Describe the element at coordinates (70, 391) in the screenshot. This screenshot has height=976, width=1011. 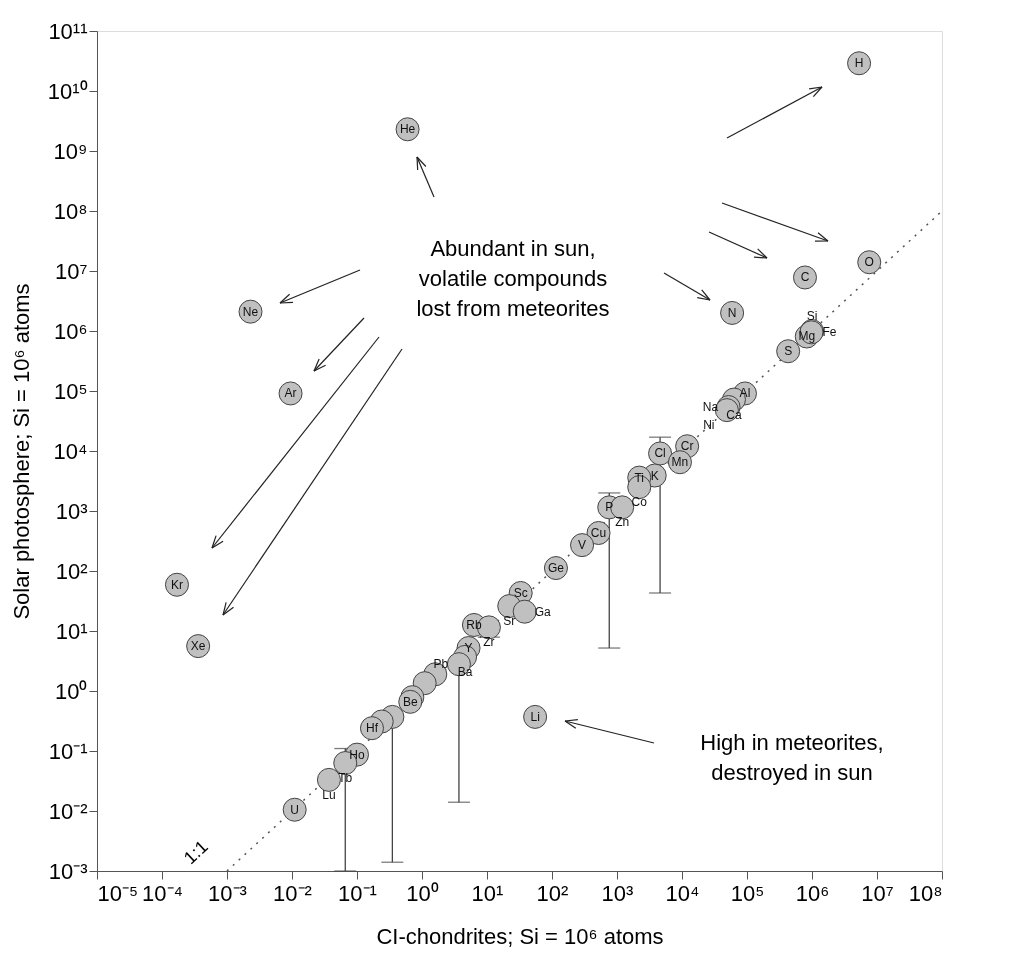
I see `y-tick-label: 10⁵` at that location.